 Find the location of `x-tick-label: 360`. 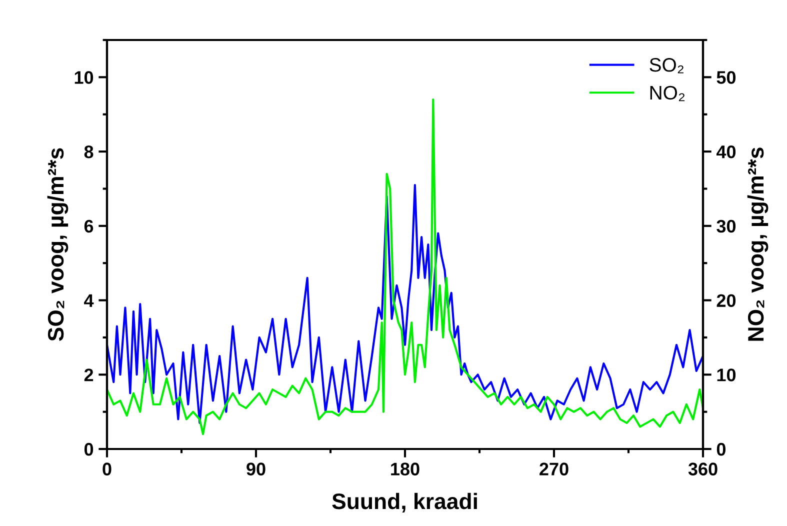

x-tick-label: 360 is located at coordinates (703, 469).